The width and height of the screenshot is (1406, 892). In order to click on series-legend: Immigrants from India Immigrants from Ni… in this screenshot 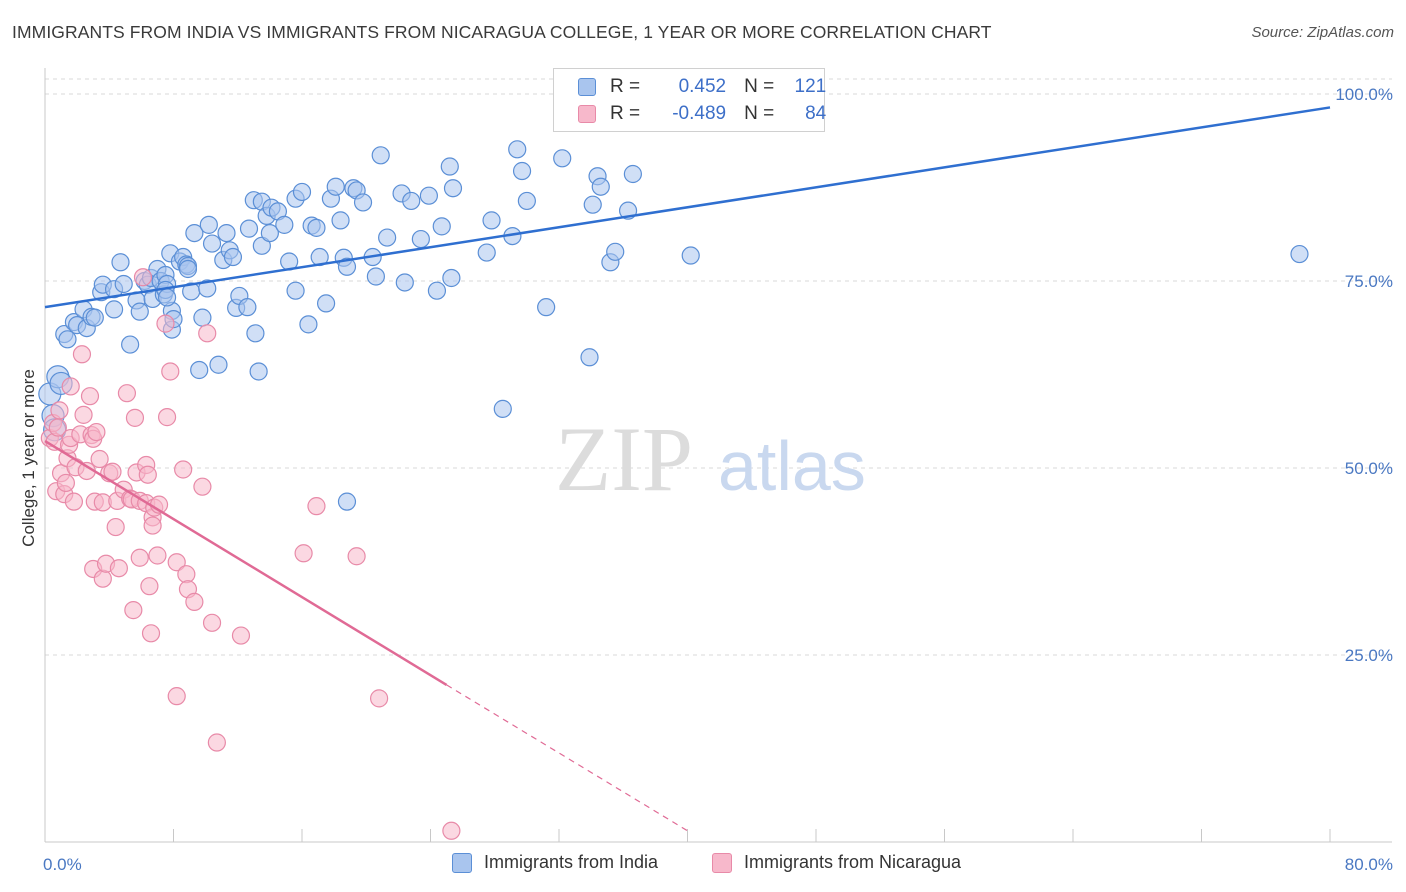, I will do `click(703, 865)`.